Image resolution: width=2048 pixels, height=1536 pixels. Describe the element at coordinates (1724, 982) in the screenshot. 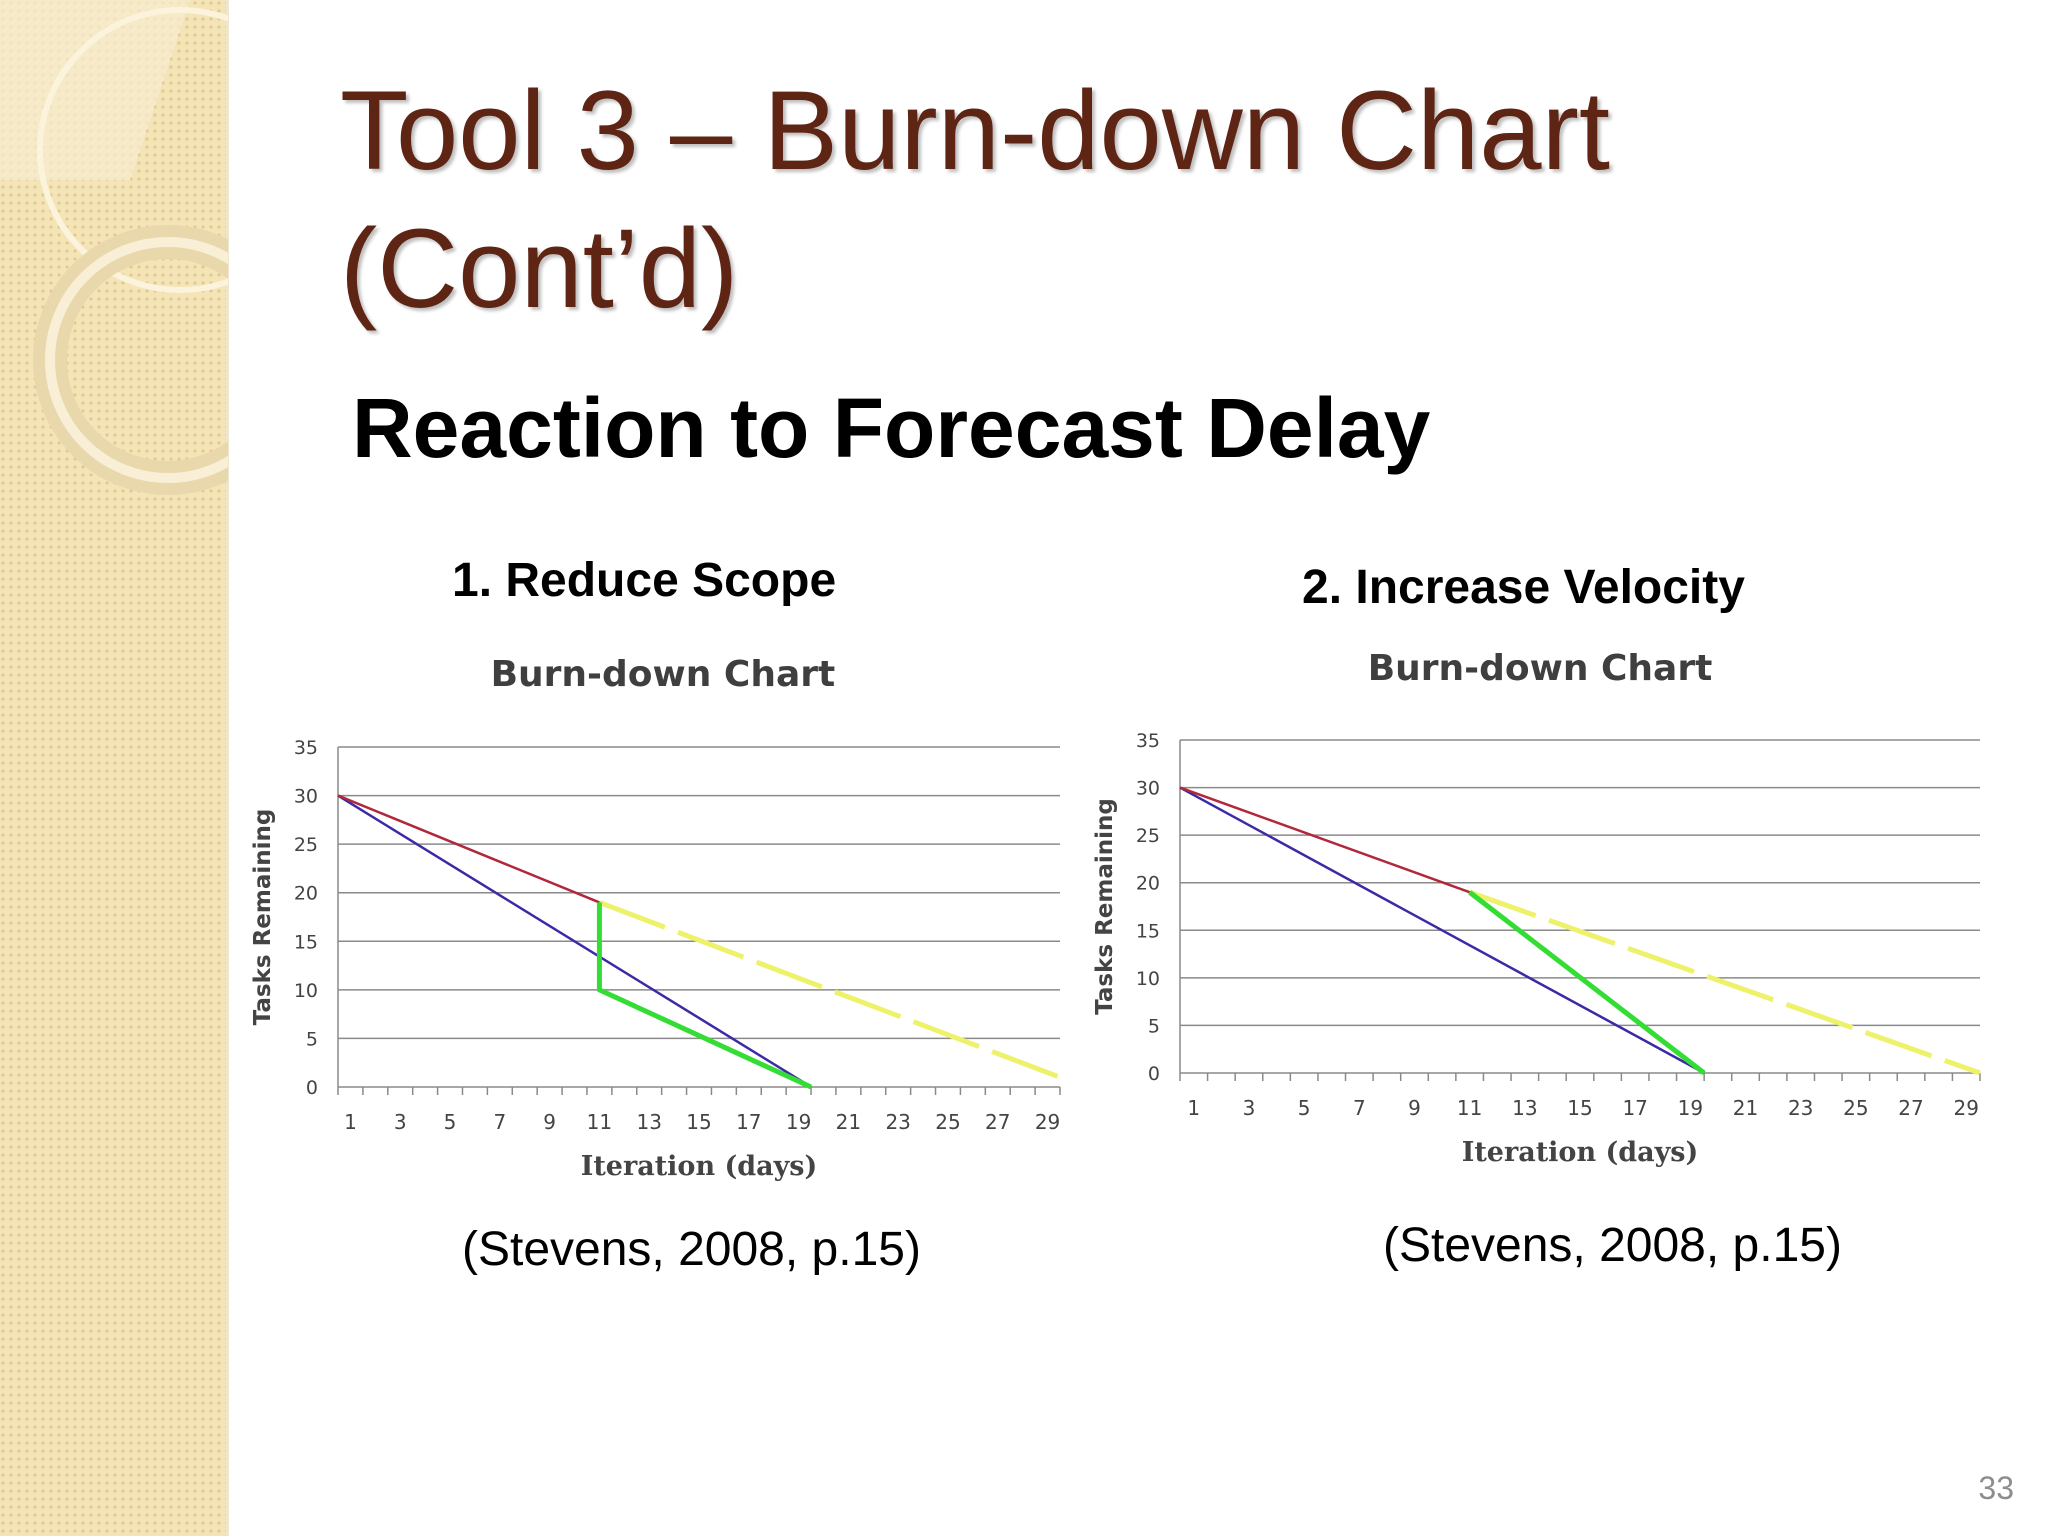

I see `series-line-forecast` at that location.